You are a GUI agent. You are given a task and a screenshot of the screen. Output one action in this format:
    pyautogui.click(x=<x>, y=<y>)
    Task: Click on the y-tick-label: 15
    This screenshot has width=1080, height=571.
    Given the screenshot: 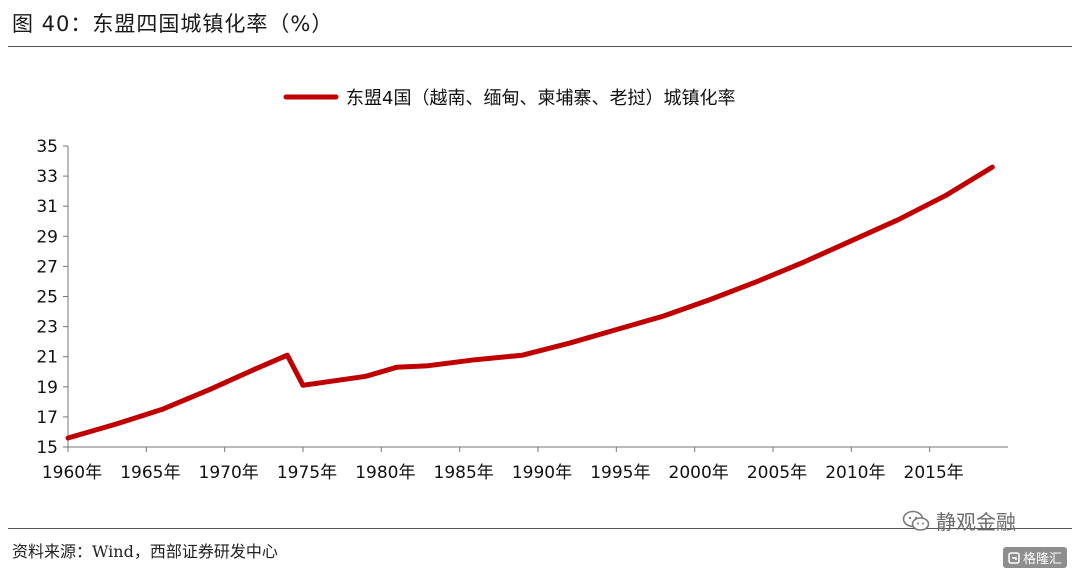 What is the action you would take?
    pyautogui.click(x=47, y=448)
    